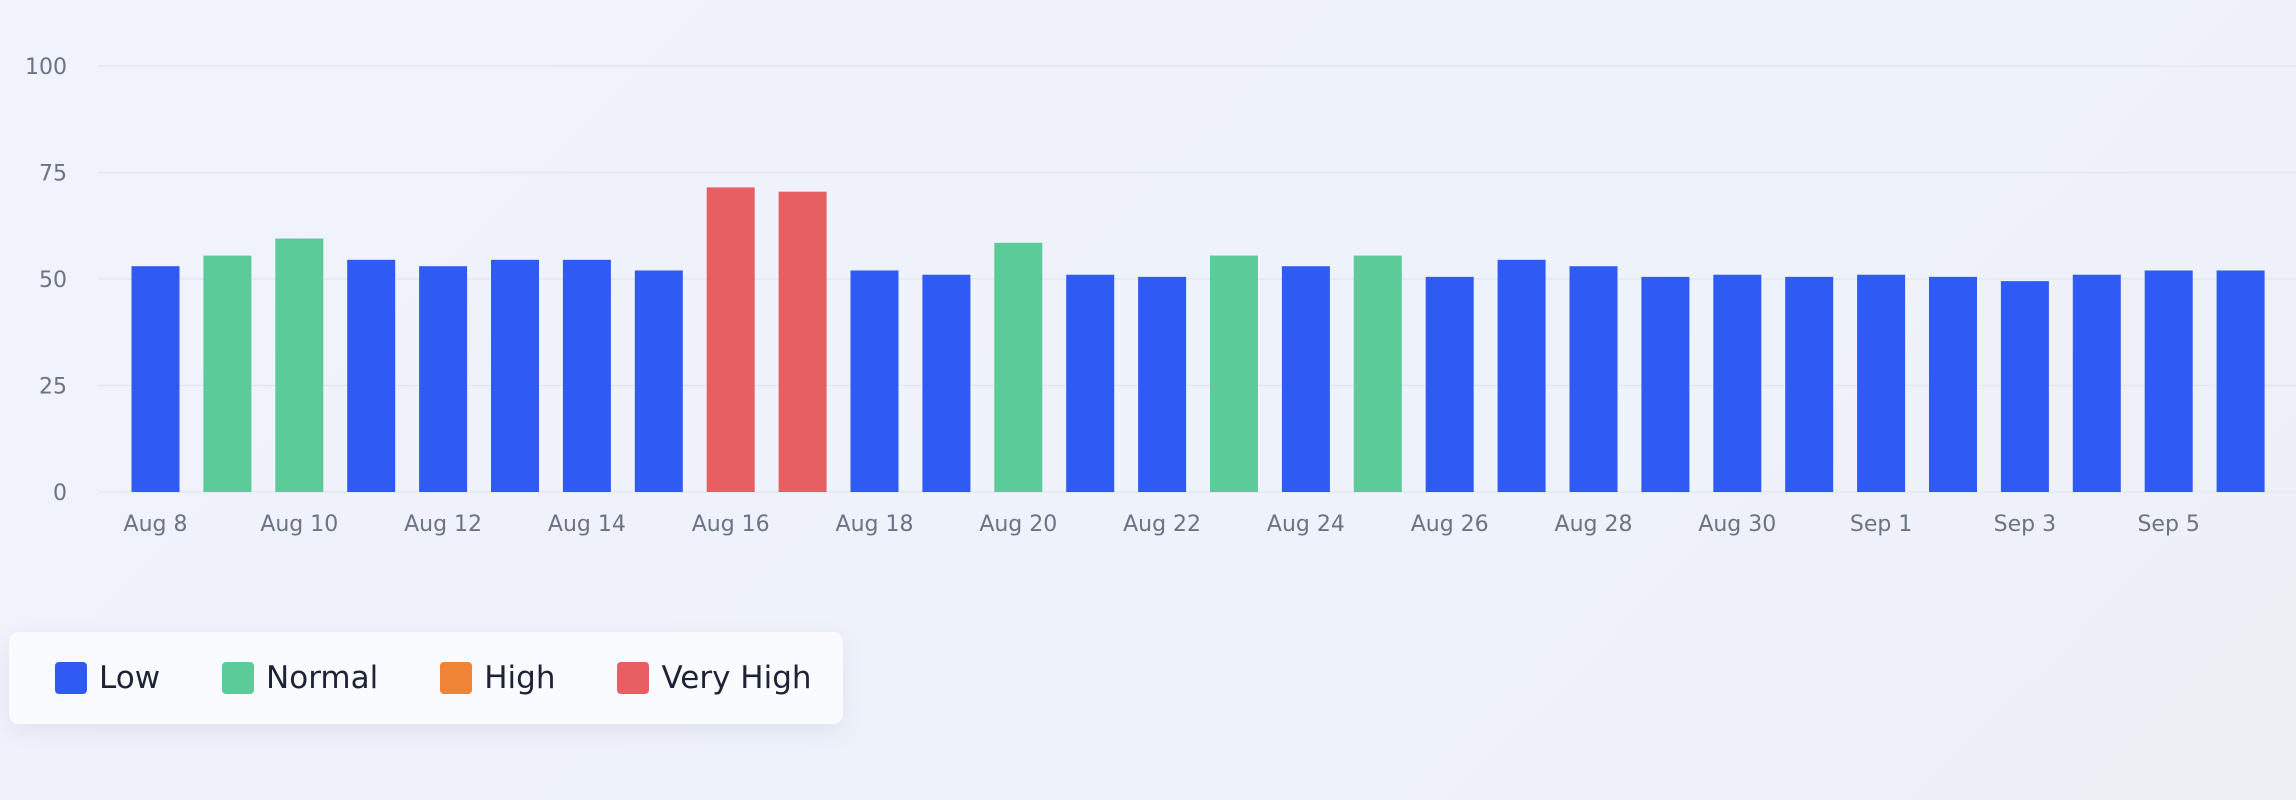 The image size is (2296, 800). I want to click on x-tick-label-aug-14: Aug 14, so click(587, 524).